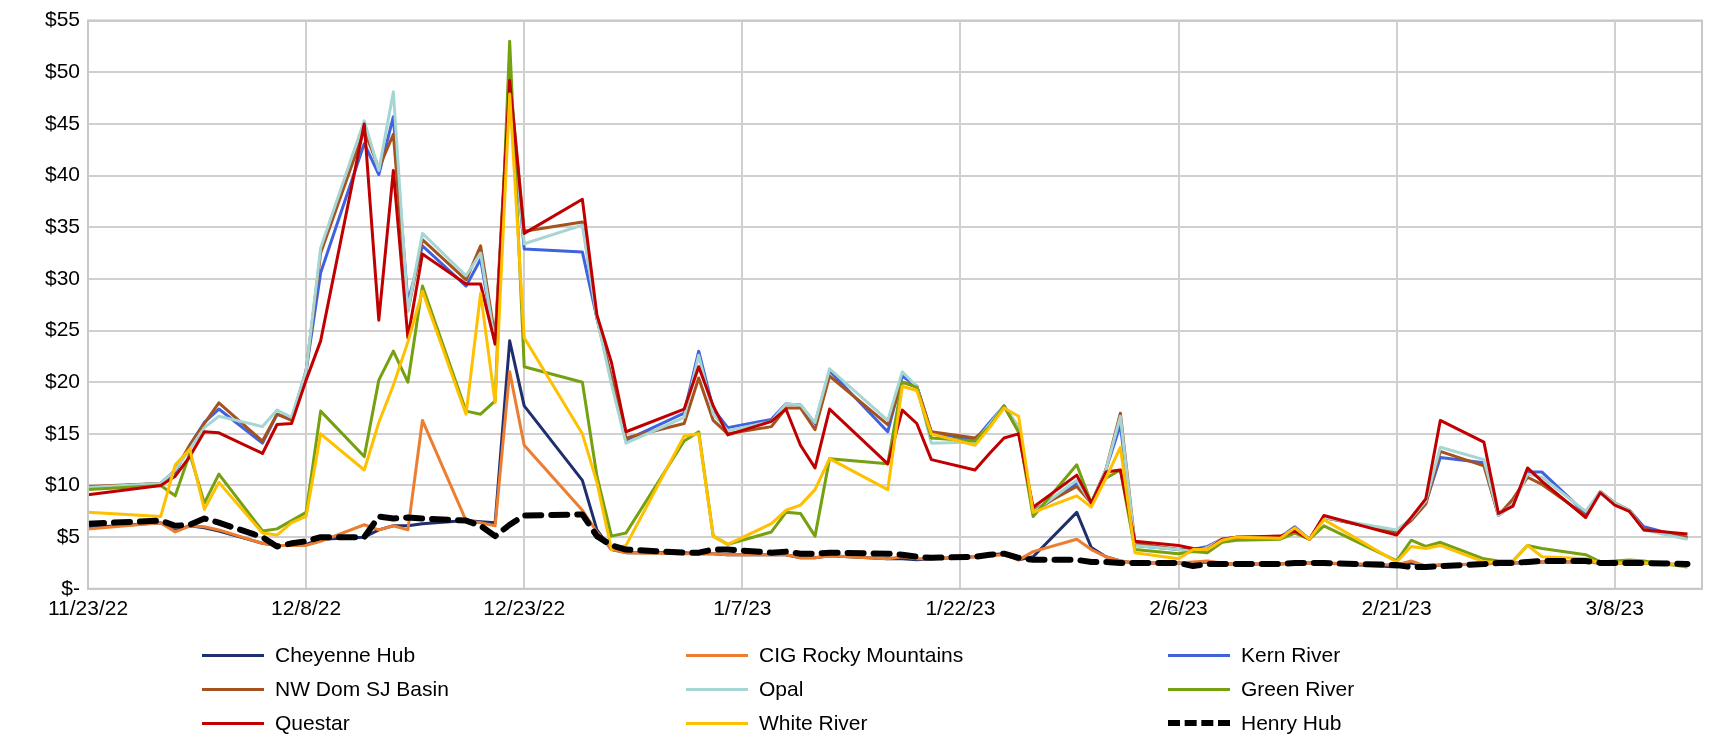  I want to click on legend-label: Green River, so click(1298, 689).